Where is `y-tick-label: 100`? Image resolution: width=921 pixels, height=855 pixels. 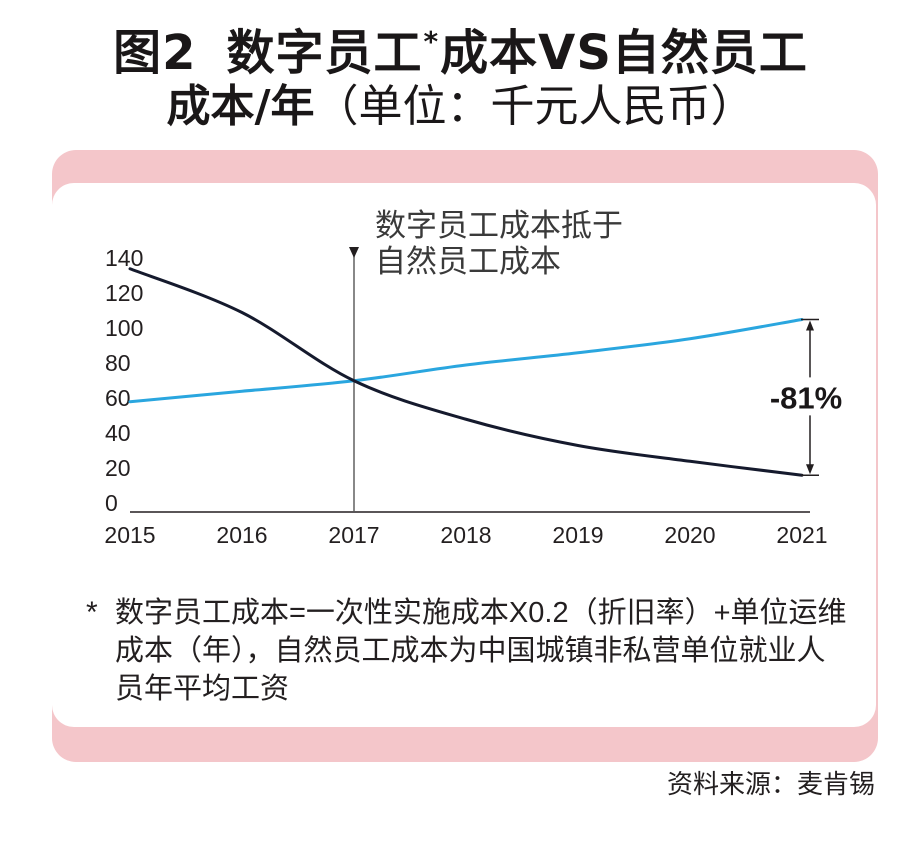
y-tick-label: 100 is located at coordinates (124, 328).